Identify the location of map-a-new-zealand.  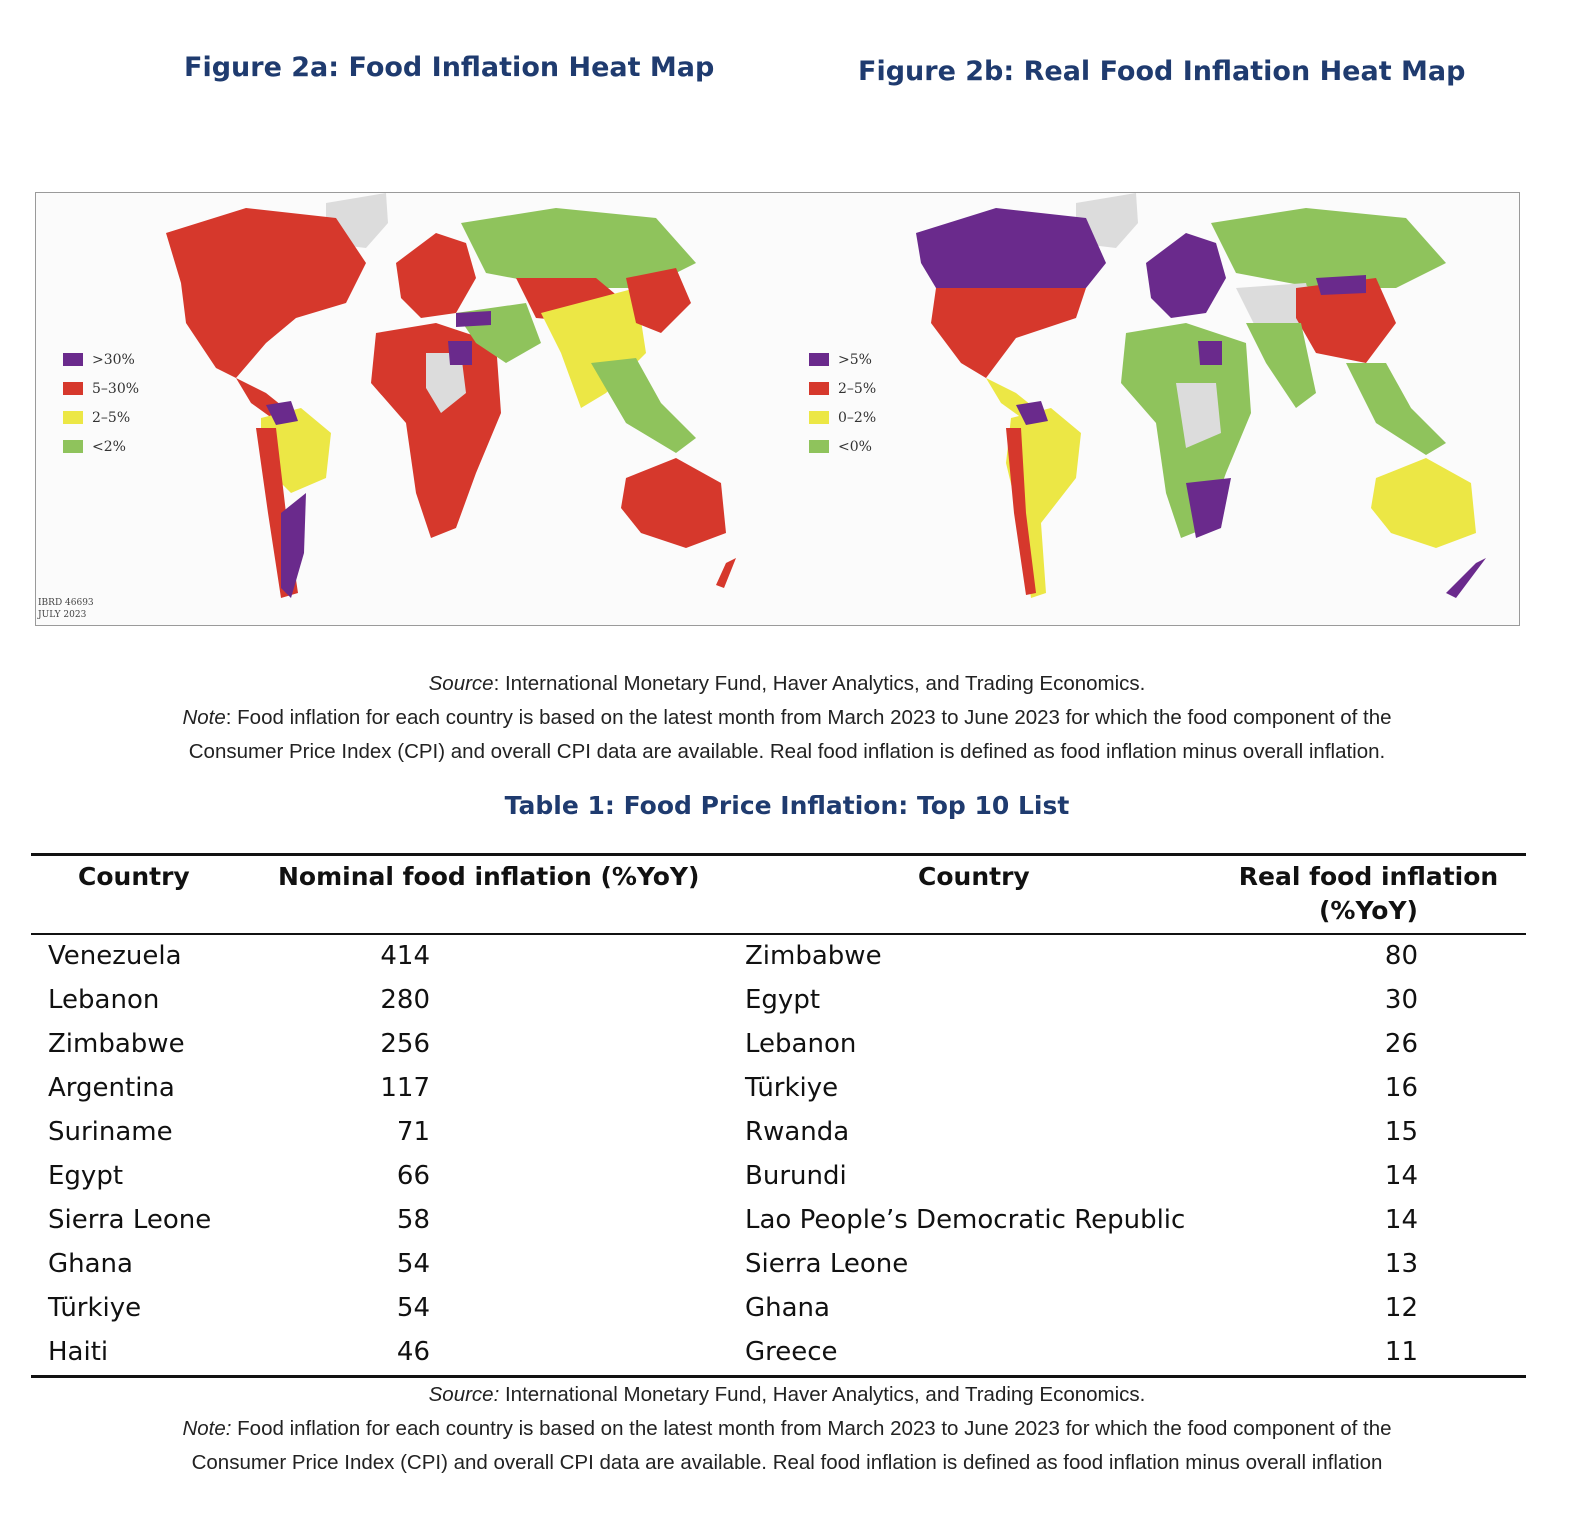
(726, 573).